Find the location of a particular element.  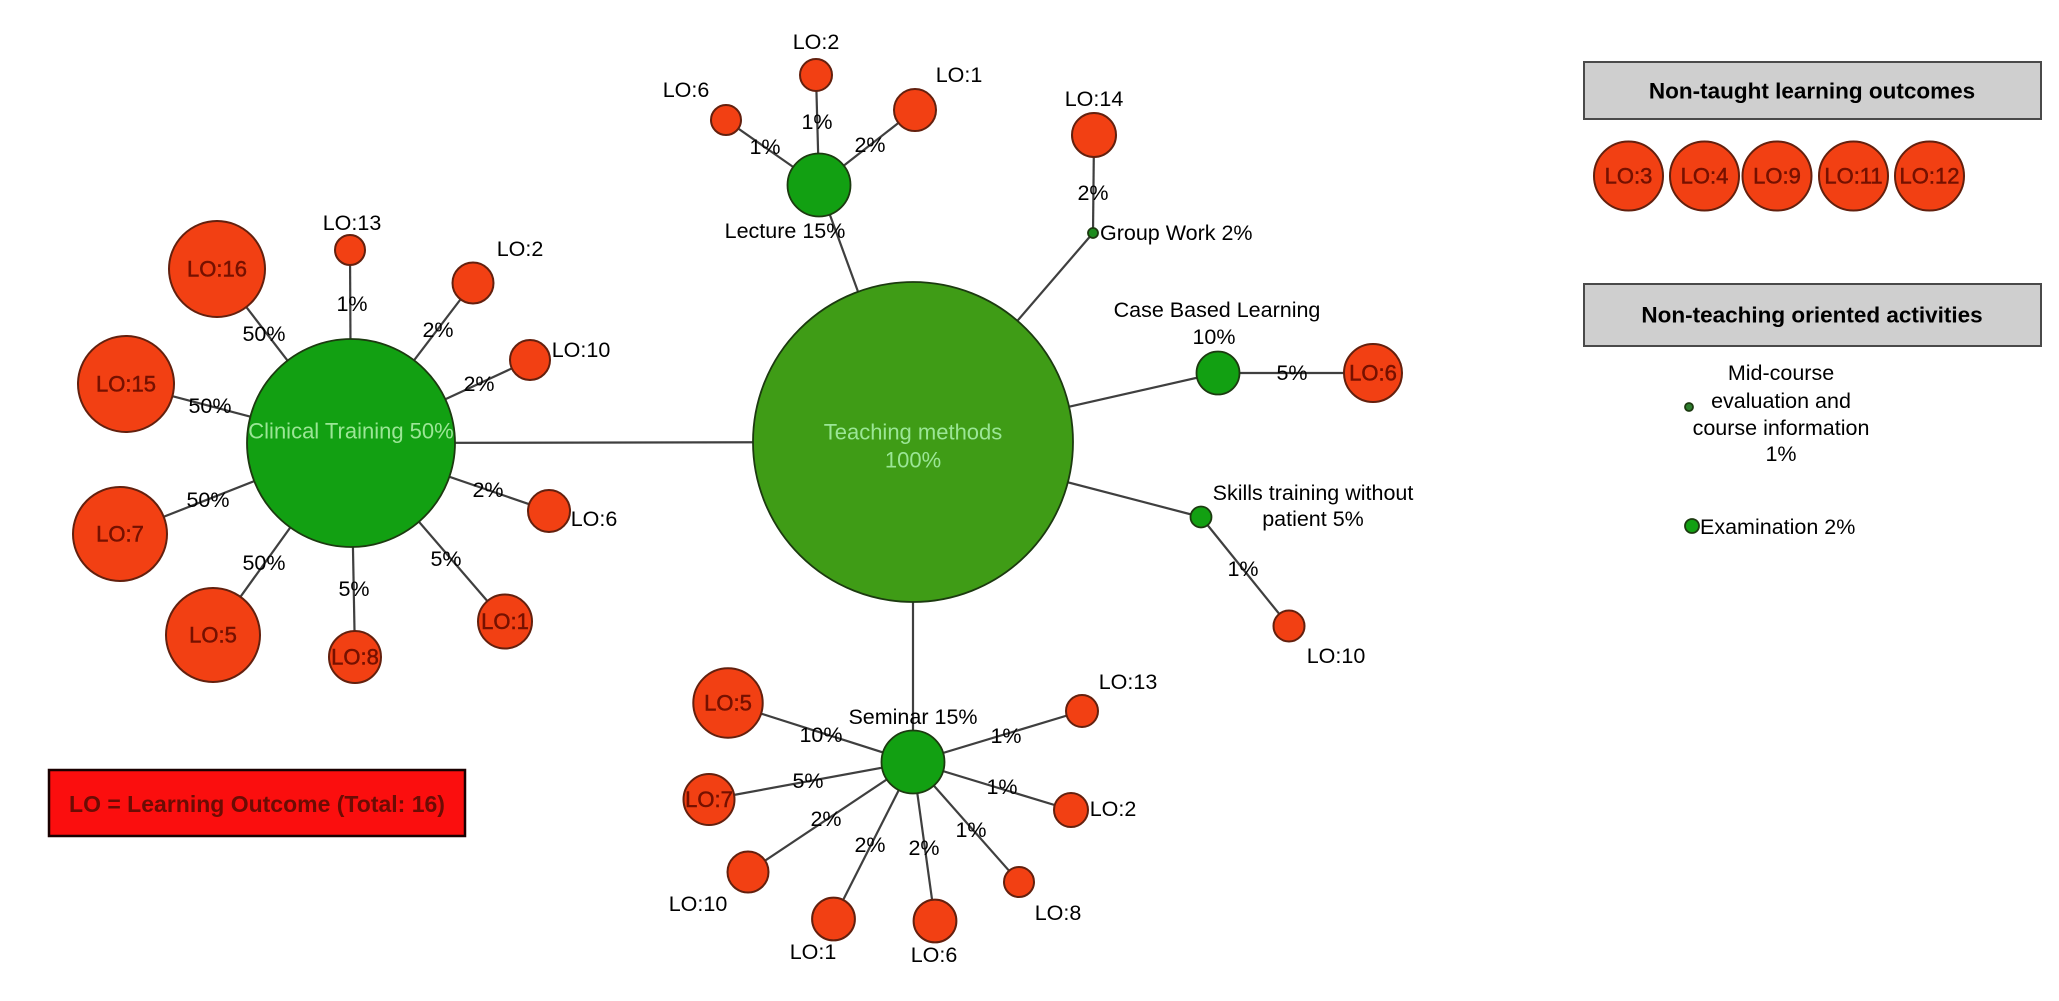

svg-text: patient 5% is located at coordinates (1313, 519).